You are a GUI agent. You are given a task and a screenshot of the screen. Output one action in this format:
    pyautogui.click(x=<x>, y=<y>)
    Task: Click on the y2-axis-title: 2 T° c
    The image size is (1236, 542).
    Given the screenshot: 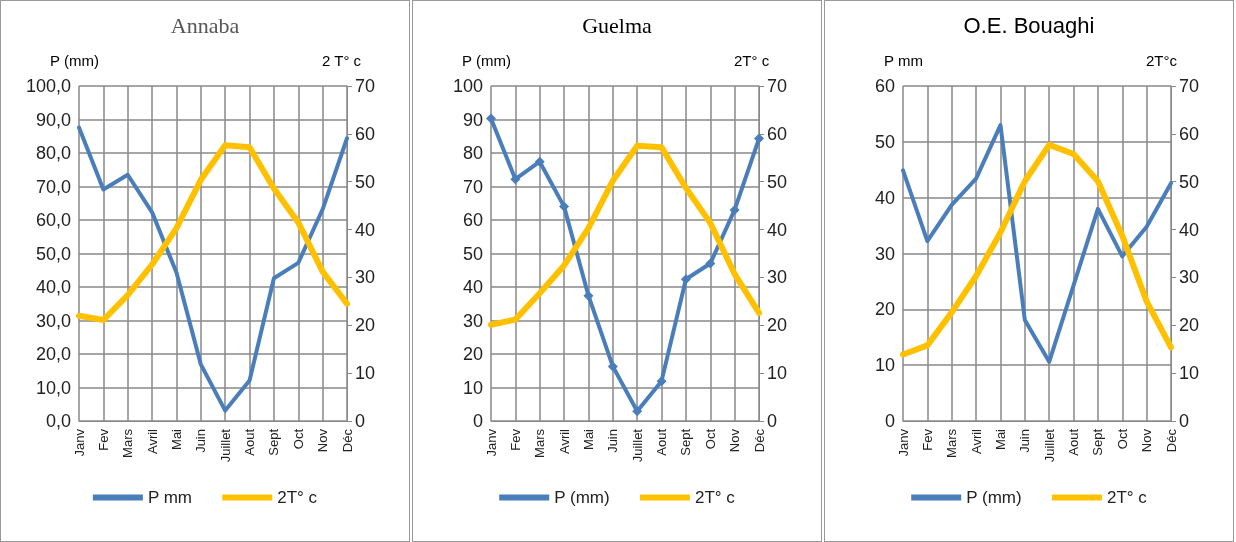 What is the action you would take?
    pyautogui.click(x=342, y=60)
    